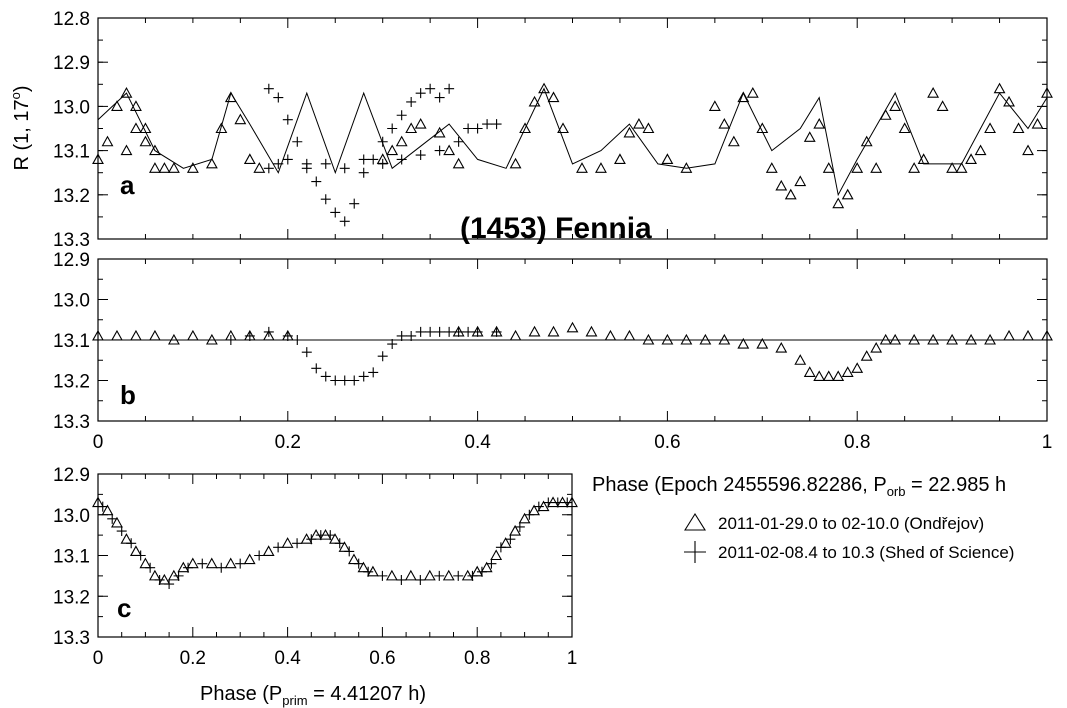 This screenshot has height=708, width=1067. Describe the element at coordinates (71, 301) in the screenshot. I see `ytick-label-b-1: 13.0` at that location.